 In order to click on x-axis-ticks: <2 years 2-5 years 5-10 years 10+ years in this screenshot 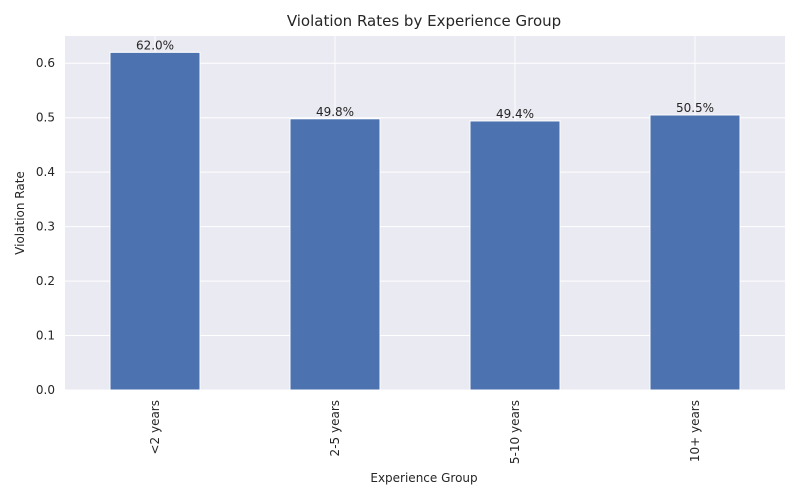, I will do `click(425, 432)`.